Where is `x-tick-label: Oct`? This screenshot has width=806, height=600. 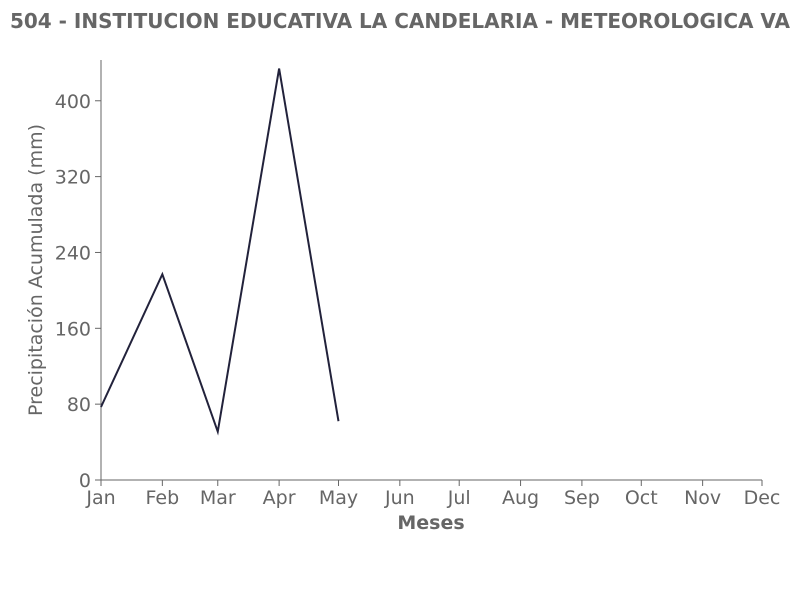 x-tick-label: Oct is located at coordinates (641, 498).